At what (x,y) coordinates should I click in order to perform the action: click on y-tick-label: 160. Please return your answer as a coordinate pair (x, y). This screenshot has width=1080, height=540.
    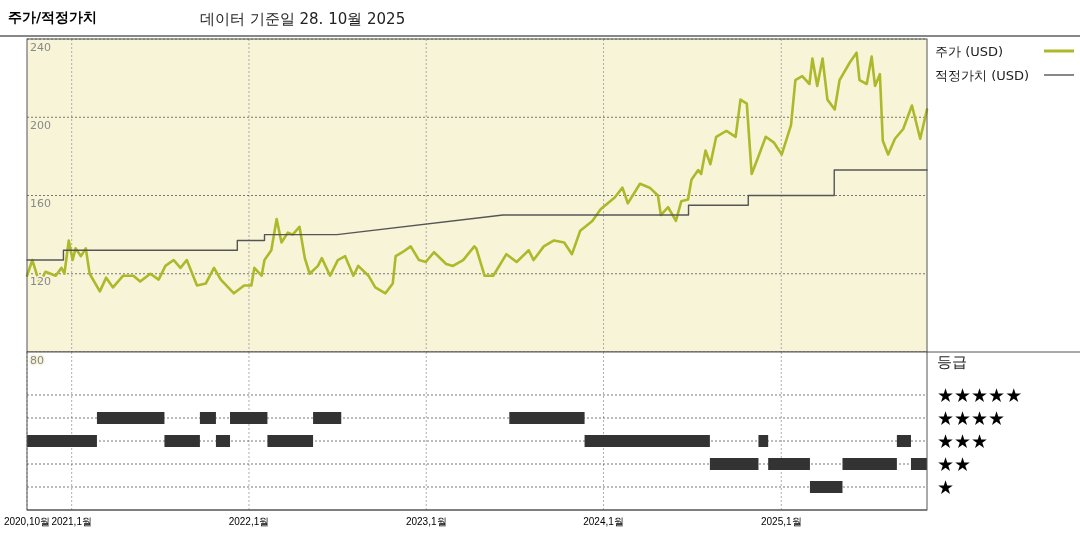
    Looking at the image, I should click on (40, 204).